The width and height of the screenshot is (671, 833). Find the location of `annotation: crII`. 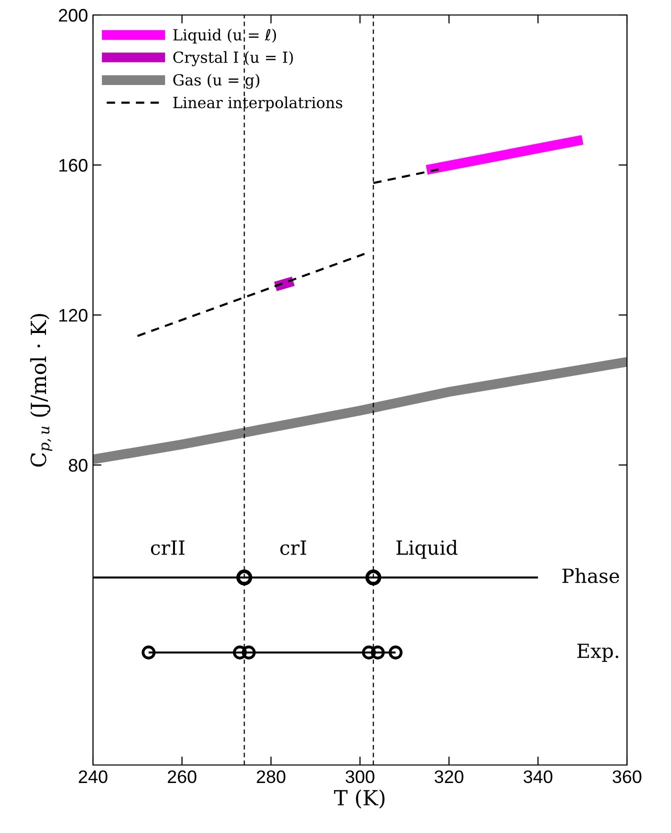

annotation: crII is located at coordinates (167, 547).